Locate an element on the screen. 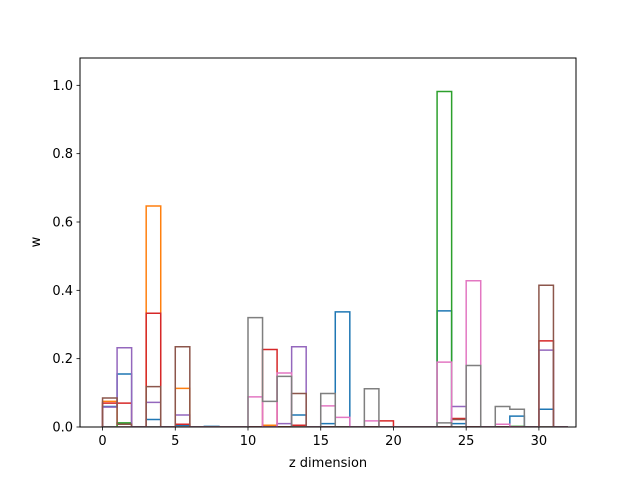  x-tick-label: 5 is located at coordinates (175, 441).